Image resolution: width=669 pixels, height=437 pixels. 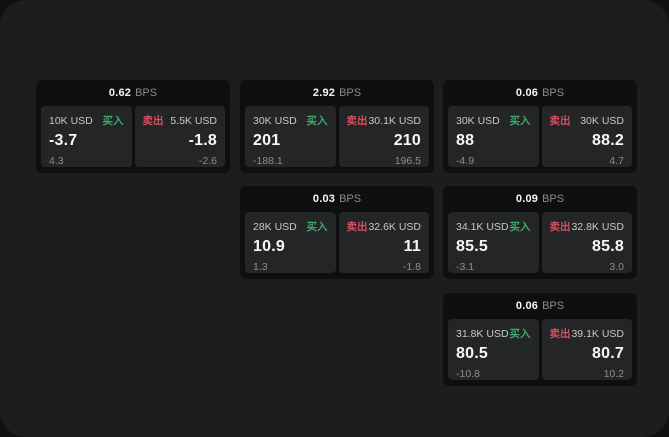 I want to click on buy-panel: 31.8K USD 买入 80.5 -10.8, so click(x=493, y=349).